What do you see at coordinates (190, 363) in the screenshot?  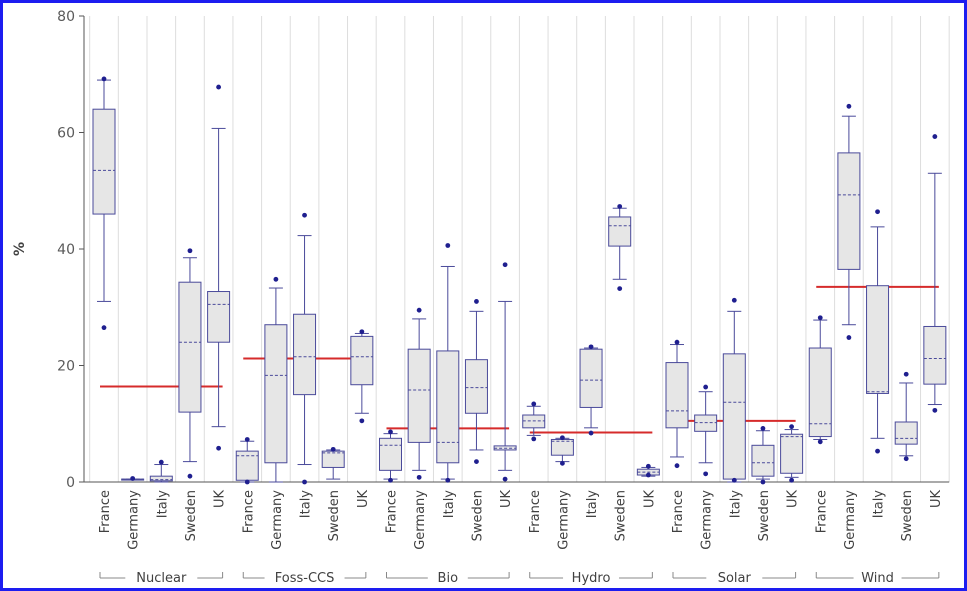 I see `box-nuclear-sweden` at bounding box center [190, 363].